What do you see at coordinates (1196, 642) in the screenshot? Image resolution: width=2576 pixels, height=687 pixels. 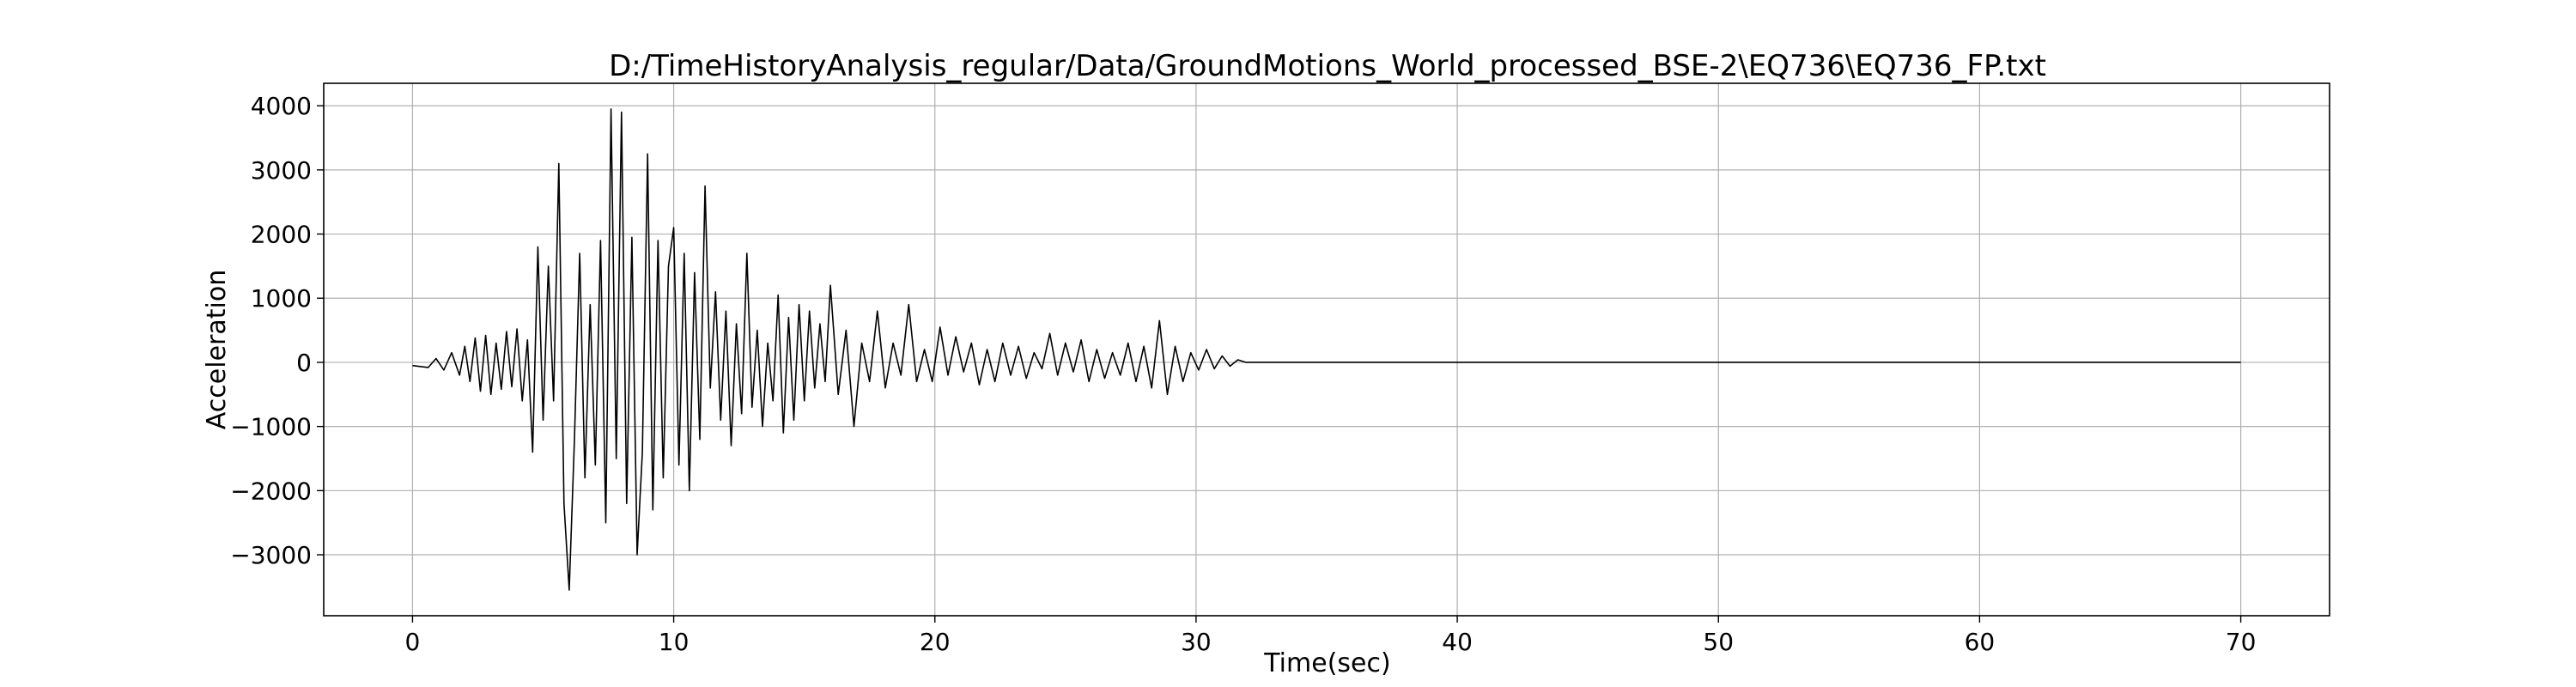 I see `x-tick-label: 30` at bounding box center [1196, 642].